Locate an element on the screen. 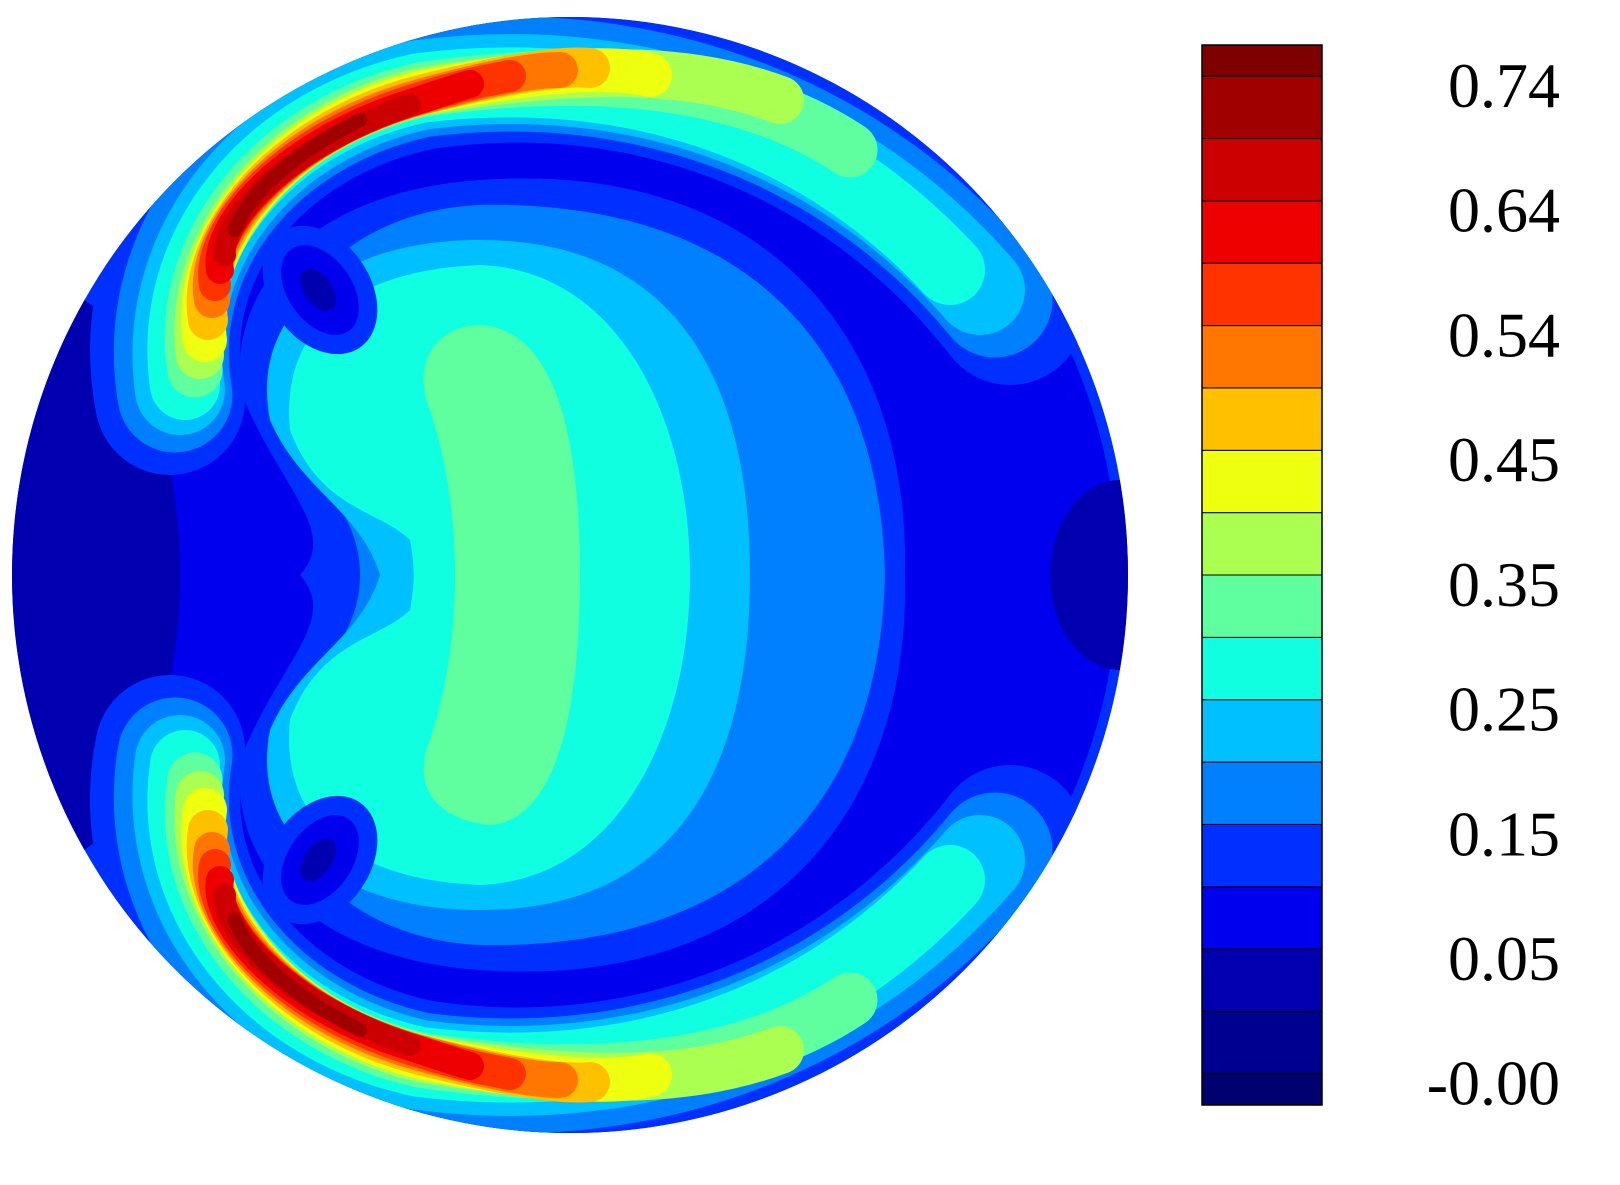  colorbar-label: 0.15 is located at coordinates (1504, 833).